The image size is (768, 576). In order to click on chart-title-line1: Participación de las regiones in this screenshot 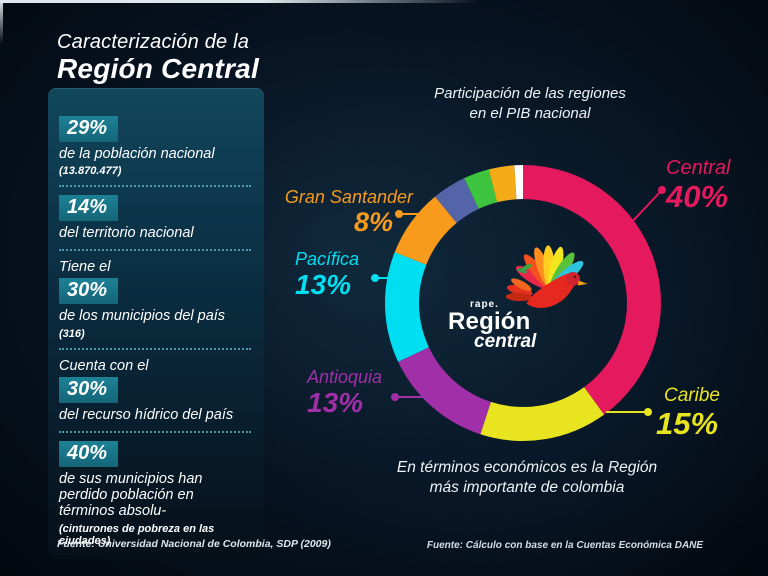, I will do `click(530, 93)`.